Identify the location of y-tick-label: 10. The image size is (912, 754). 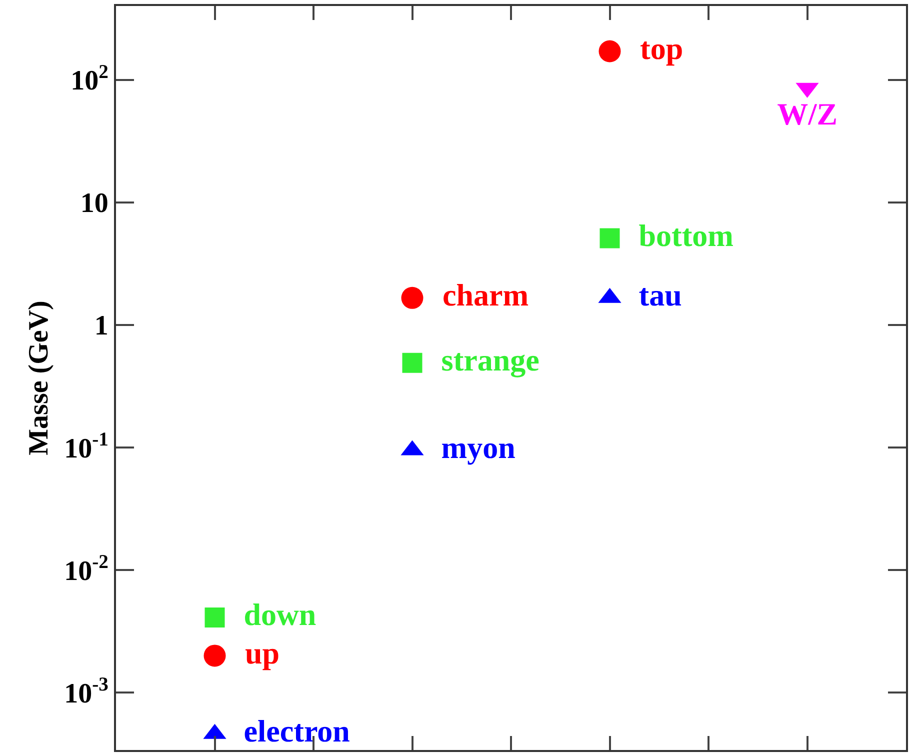
(94, 204).